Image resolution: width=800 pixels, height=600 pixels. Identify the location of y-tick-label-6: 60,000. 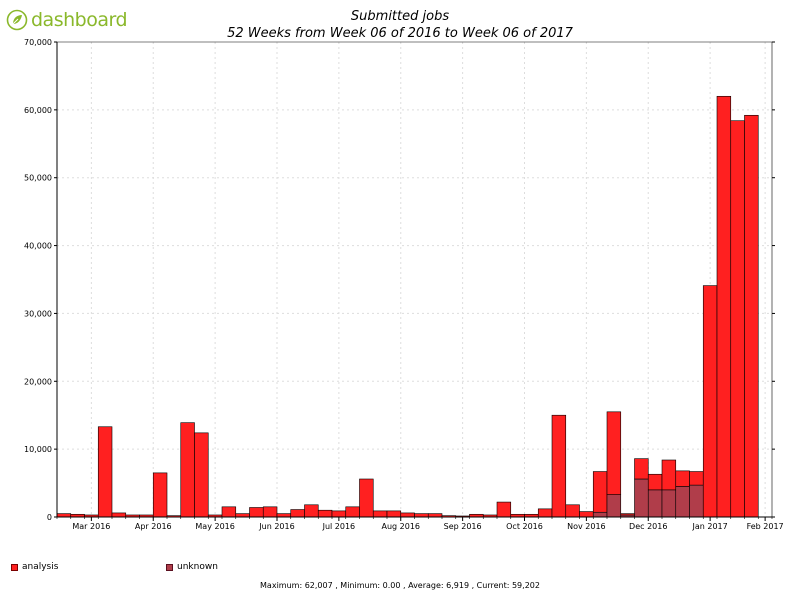
(38, 110).